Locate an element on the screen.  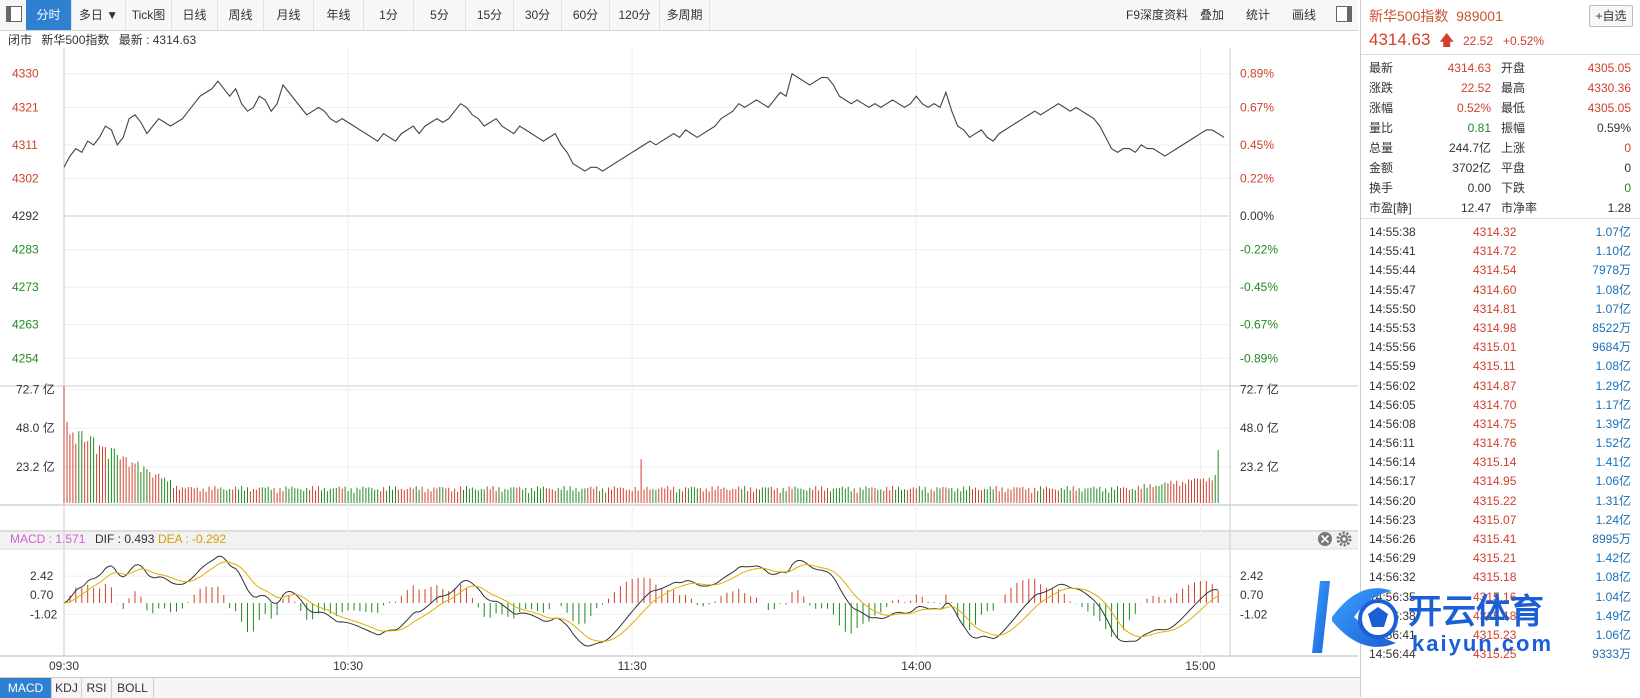
tick-time: 14:56:05 is located at coordinates (1392, 404).